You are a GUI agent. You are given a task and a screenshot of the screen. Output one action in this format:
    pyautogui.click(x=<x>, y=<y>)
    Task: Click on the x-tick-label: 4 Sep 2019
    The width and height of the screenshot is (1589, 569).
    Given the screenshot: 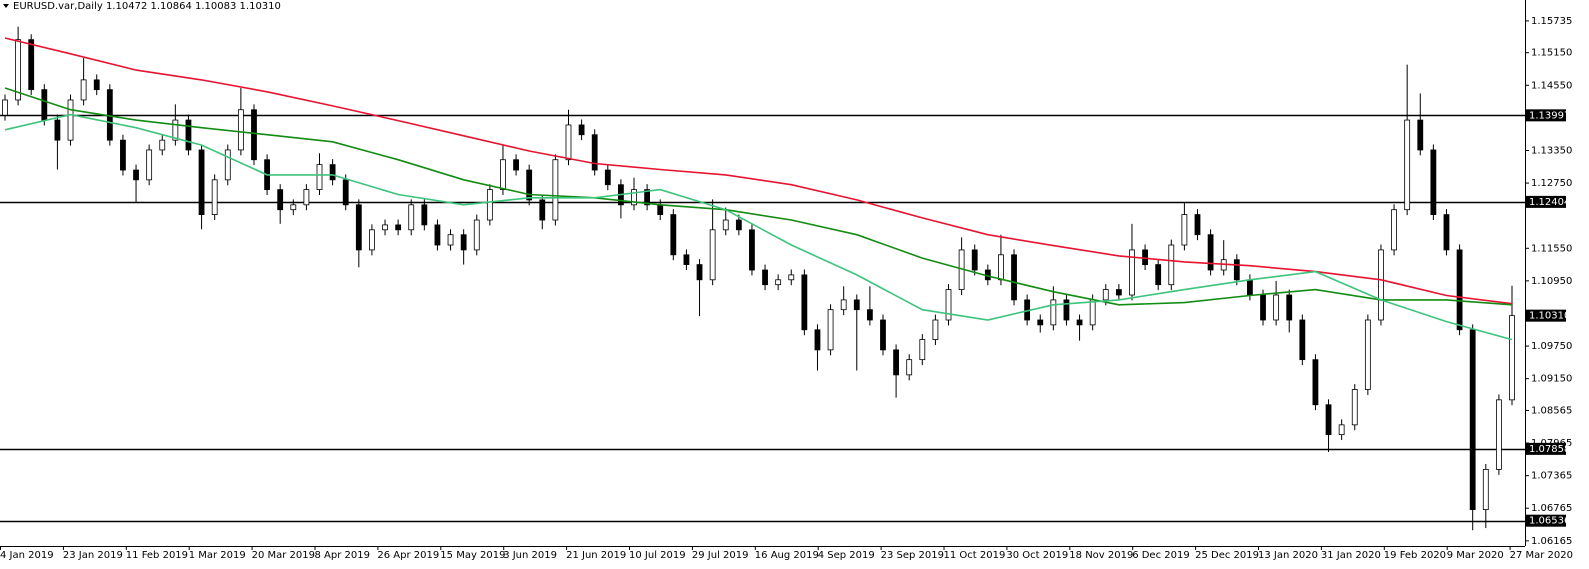 What is the action you would take?
    pyautogui.click(x=846, y=555)
    